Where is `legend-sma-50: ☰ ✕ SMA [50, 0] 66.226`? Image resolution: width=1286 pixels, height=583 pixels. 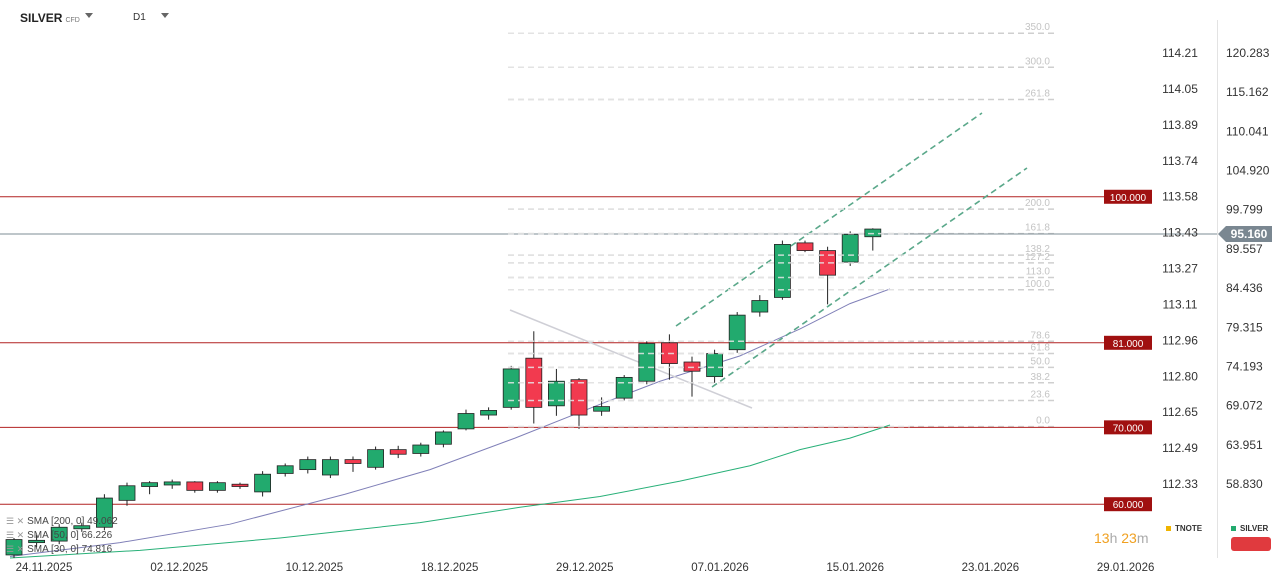 legend-sma-50: ☰ ✕ SMA [50, 0] 66.226 is located at coordinates (59, 535).